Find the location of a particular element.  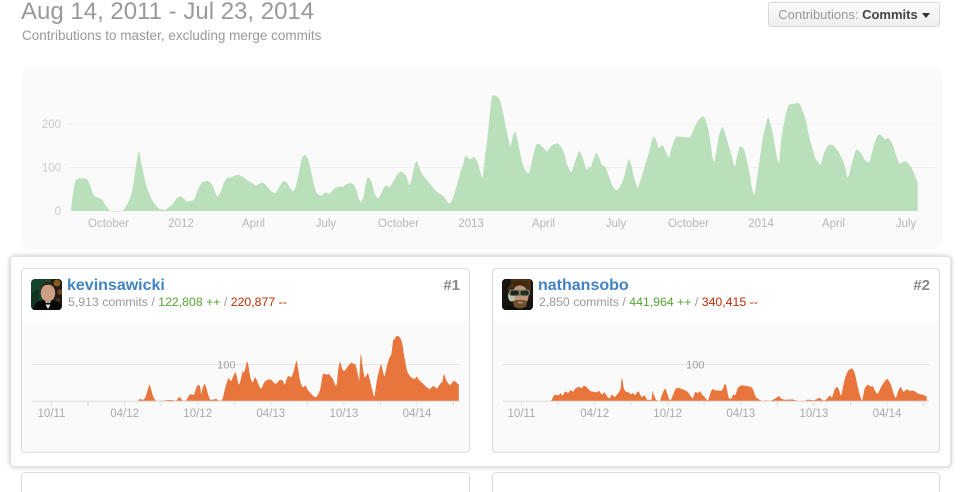

svg-text: 200 is located at coordinates (51, 125).